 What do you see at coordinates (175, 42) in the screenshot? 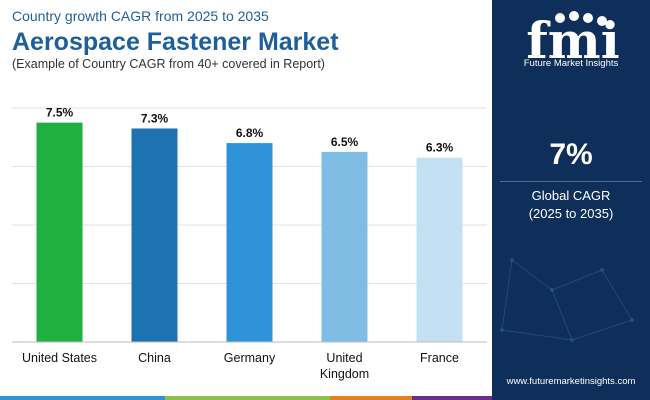
I see `chart-title: Aerospace Fastener Market` at bounding box center [175, 42].